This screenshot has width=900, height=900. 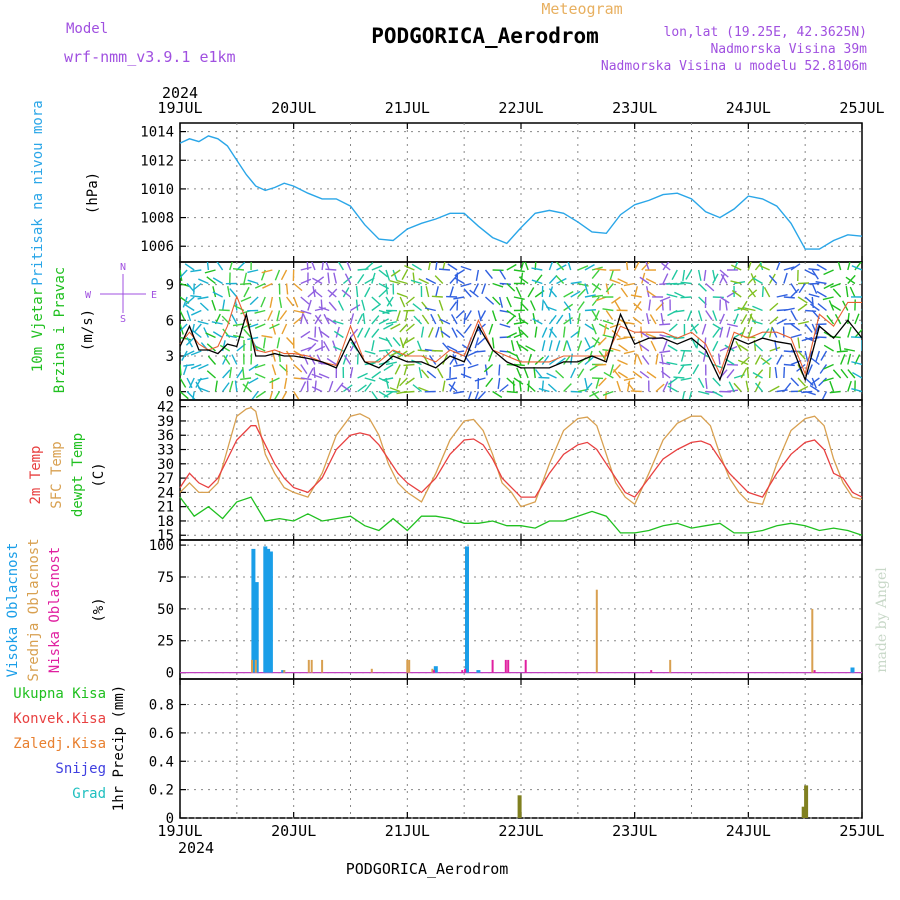 What do you see at coordinates (170, 819) in the screenshot?
I see `precipitation-ytick-label: 0` at bounding box center [170, 819].